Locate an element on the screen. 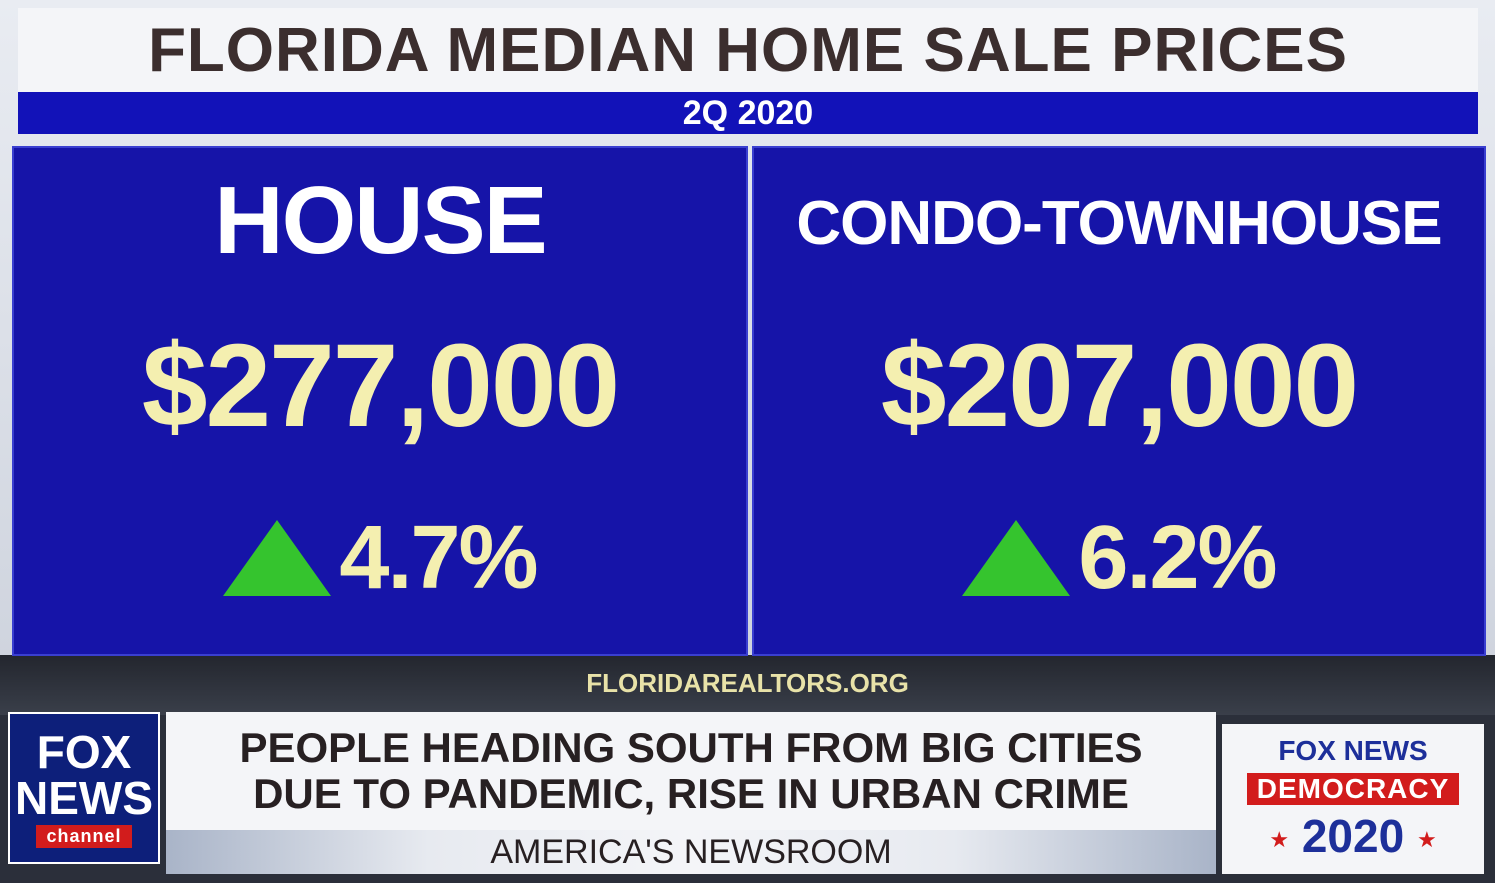  condo-label: CONDO-TOWNHOUSE is located at coordinates (1119, 223).